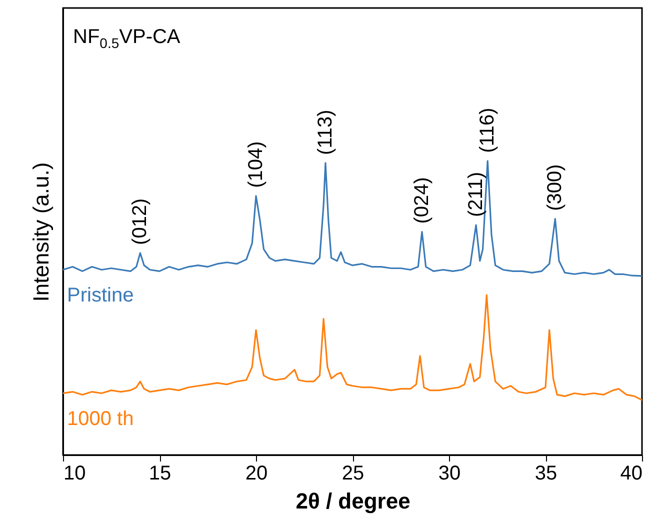 Image resolution: width=659 pixels, height=527 pixels. Describe the element at coordinates (100, 419) in the screenshot. I see `series-label: 1000 th` at that location.